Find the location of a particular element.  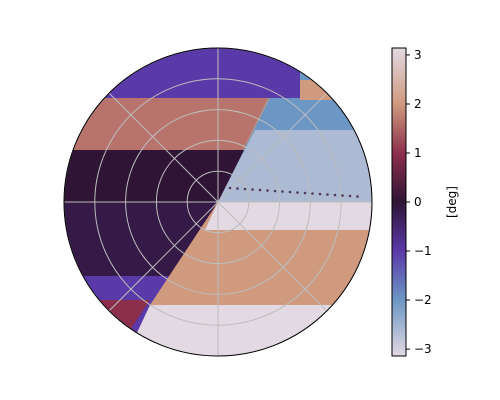

colorbar-tick-label: −3 is located at coordinates (423, 349).